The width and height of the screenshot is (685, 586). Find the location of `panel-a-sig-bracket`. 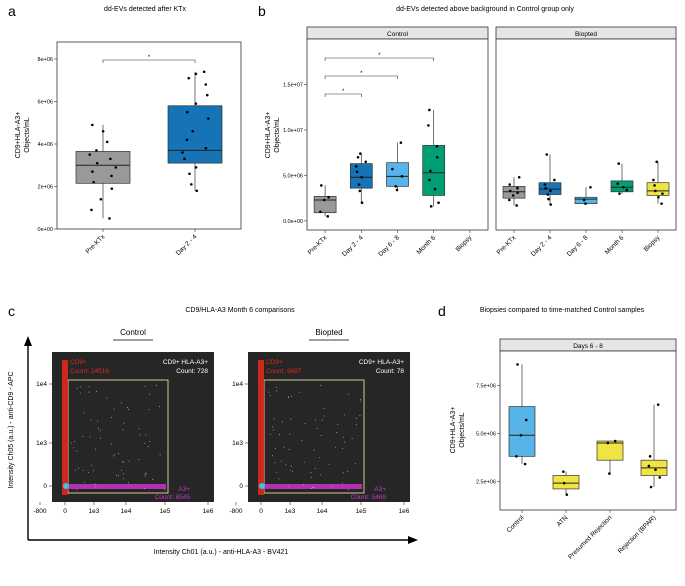

panel-a-sig-bracket is located at coordinates (149, 61).